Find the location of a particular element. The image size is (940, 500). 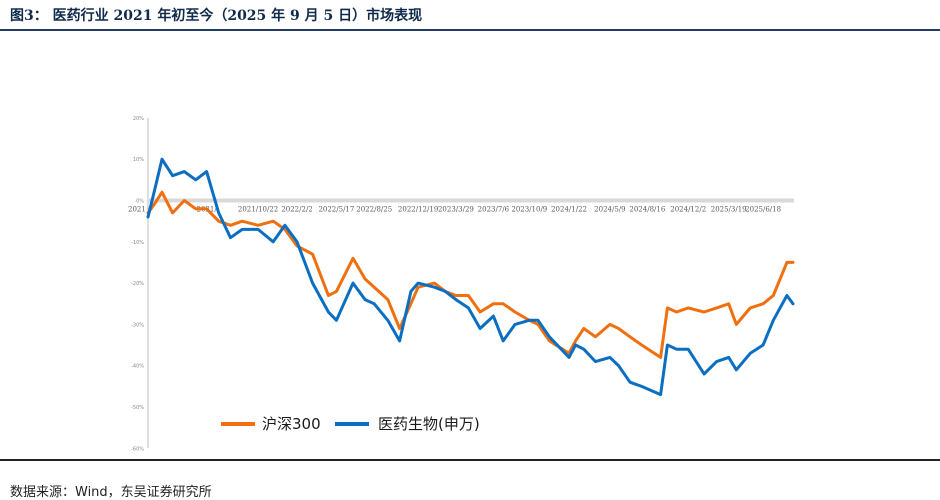

footer-rule is located at coordinates (470, 460).